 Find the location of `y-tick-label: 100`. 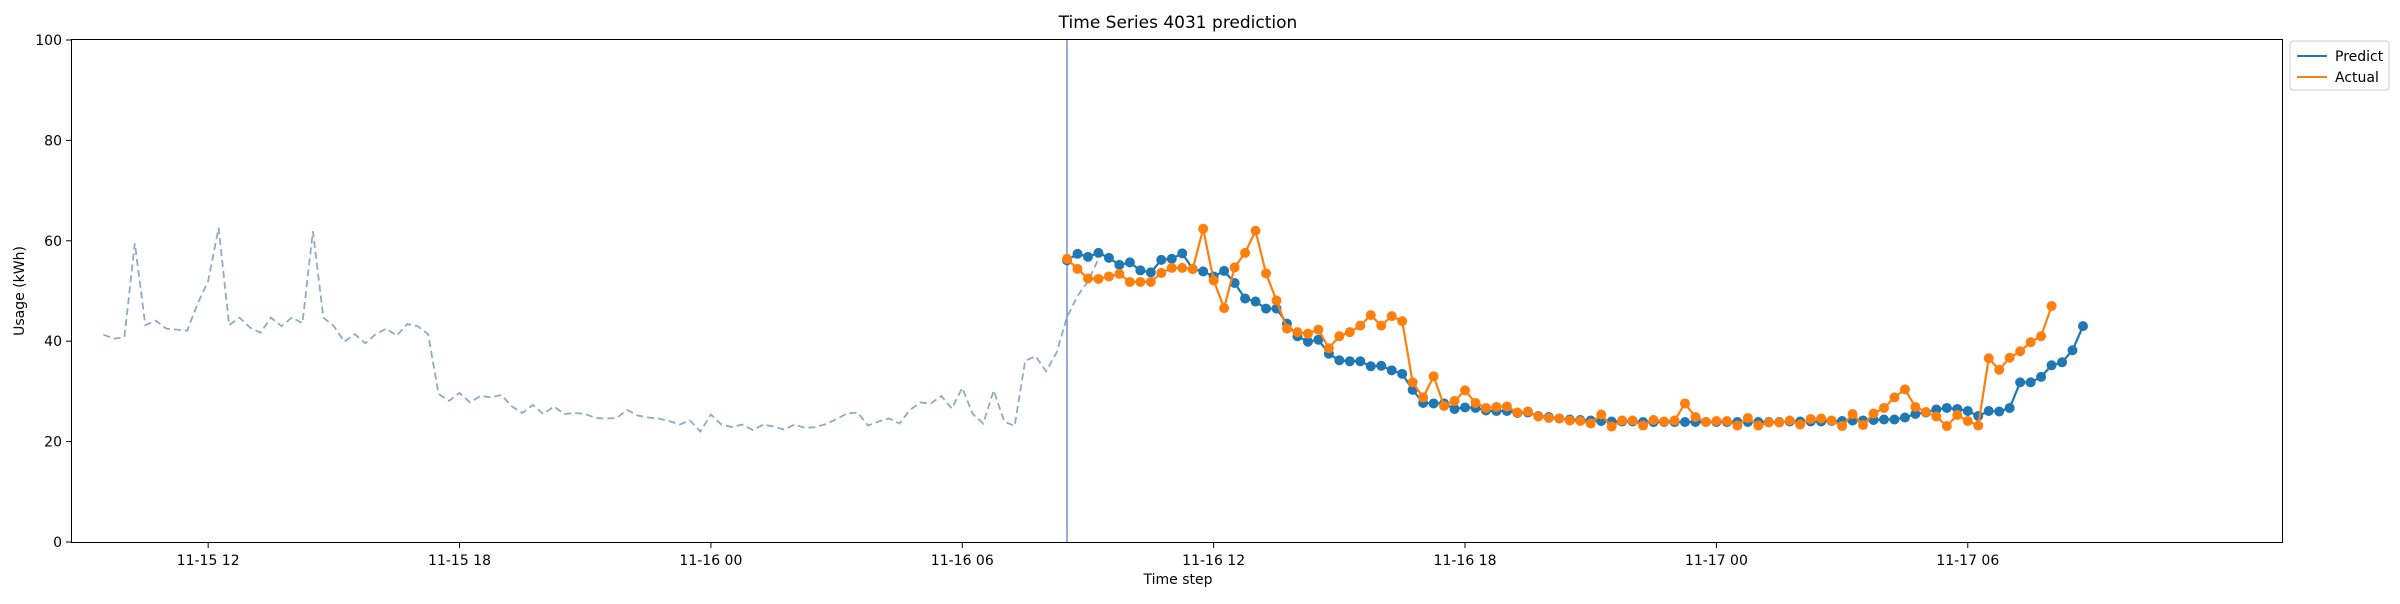

y-tick-label: 100 is located at coordinates (48, 41).